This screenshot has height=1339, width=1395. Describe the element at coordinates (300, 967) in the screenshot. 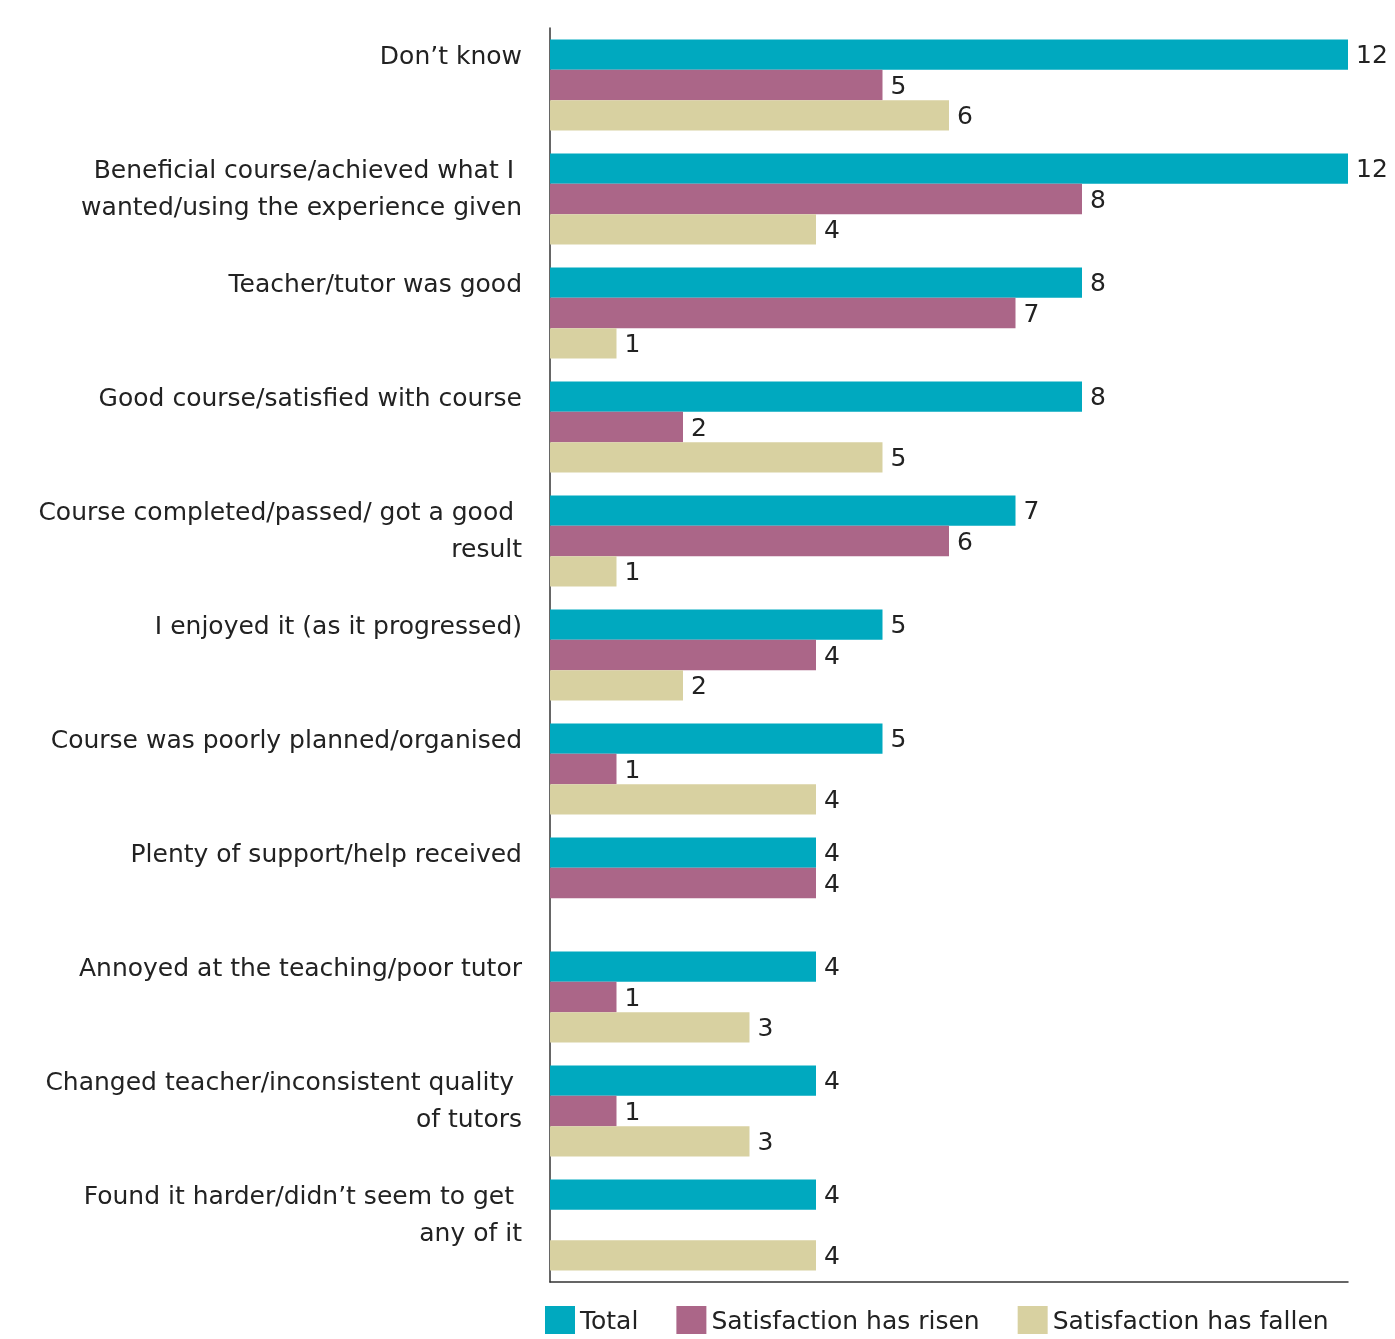

I see `y-tick-label: Annoyed at the teaching/poor tutor` at that location.